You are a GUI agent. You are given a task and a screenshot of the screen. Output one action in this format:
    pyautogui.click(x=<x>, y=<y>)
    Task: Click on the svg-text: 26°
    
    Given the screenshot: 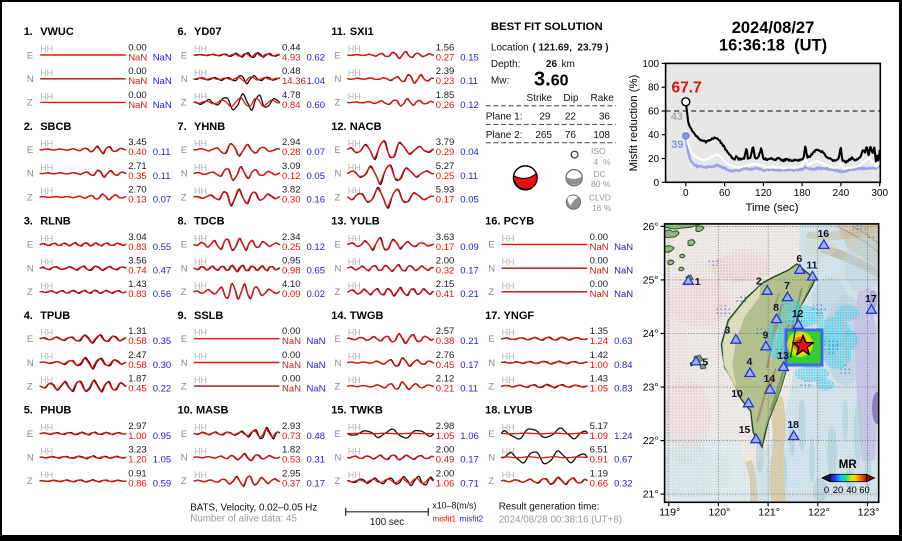 What is the action you would take?
    pyautogui.click(x=651, y=227)
    